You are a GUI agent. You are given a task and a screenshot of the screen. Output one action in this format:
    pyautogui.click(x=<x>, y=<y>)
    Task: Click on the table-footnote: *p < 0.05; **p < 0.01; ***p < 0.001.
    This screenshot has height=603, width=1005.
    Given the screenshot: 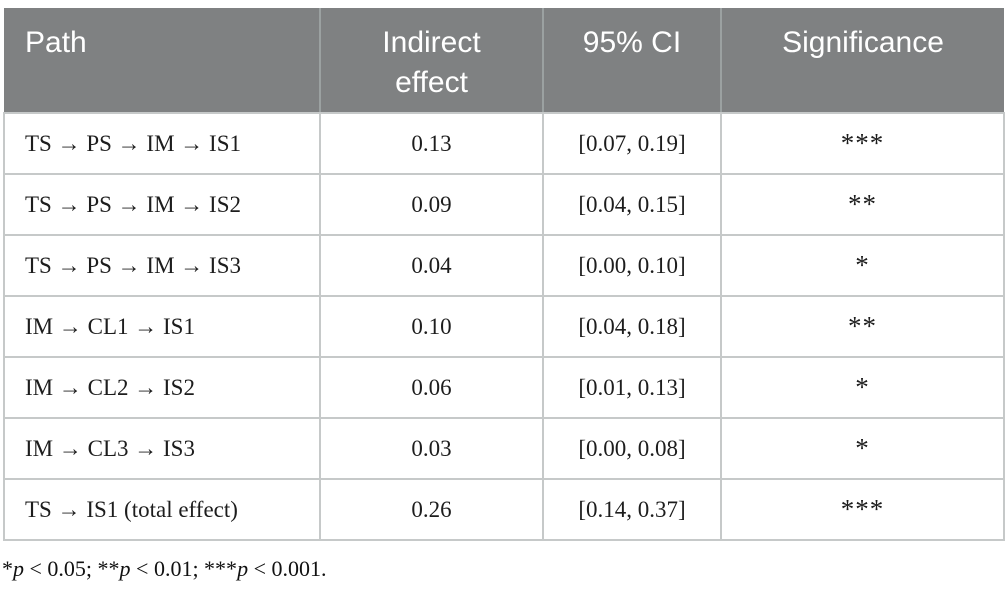 What is the action you would take?
    pyautogui.click(x=503, y=569)
    